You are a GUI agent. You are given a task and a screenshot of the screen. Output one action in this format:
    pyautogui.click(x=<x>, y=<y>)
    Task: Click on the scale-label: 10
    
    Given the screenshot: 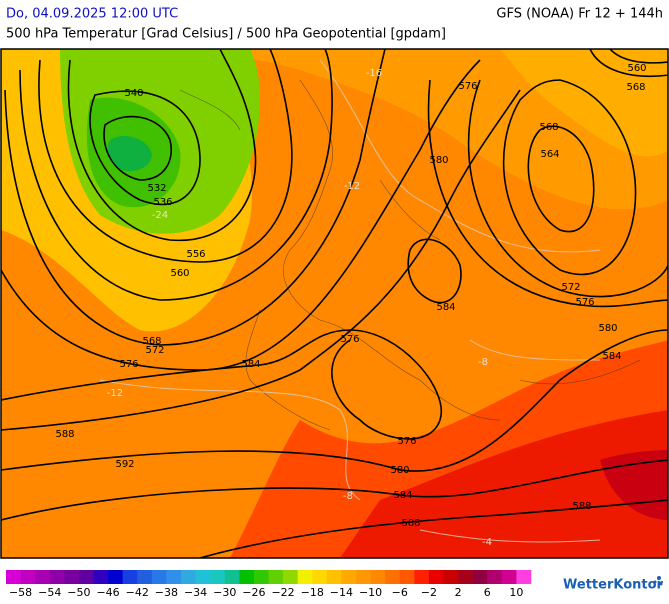 What is the action you would take?
    pyautogui.click(x=516, y=592)
    